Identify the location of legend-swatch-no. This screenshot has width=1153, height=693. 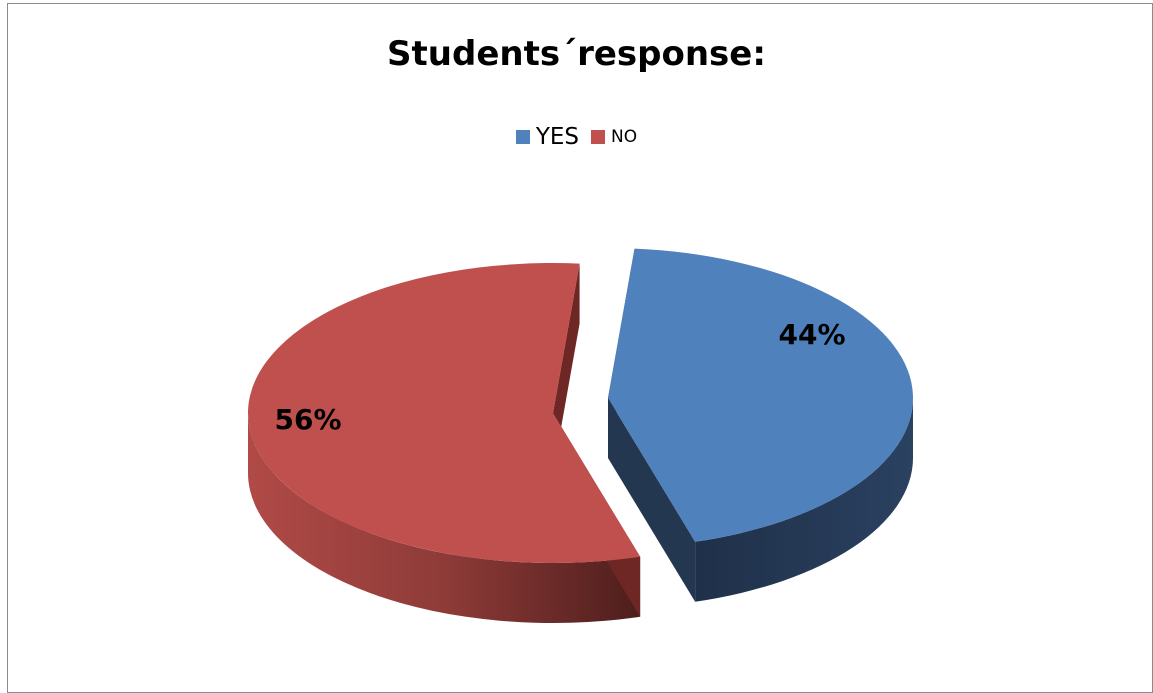
(598, 137).